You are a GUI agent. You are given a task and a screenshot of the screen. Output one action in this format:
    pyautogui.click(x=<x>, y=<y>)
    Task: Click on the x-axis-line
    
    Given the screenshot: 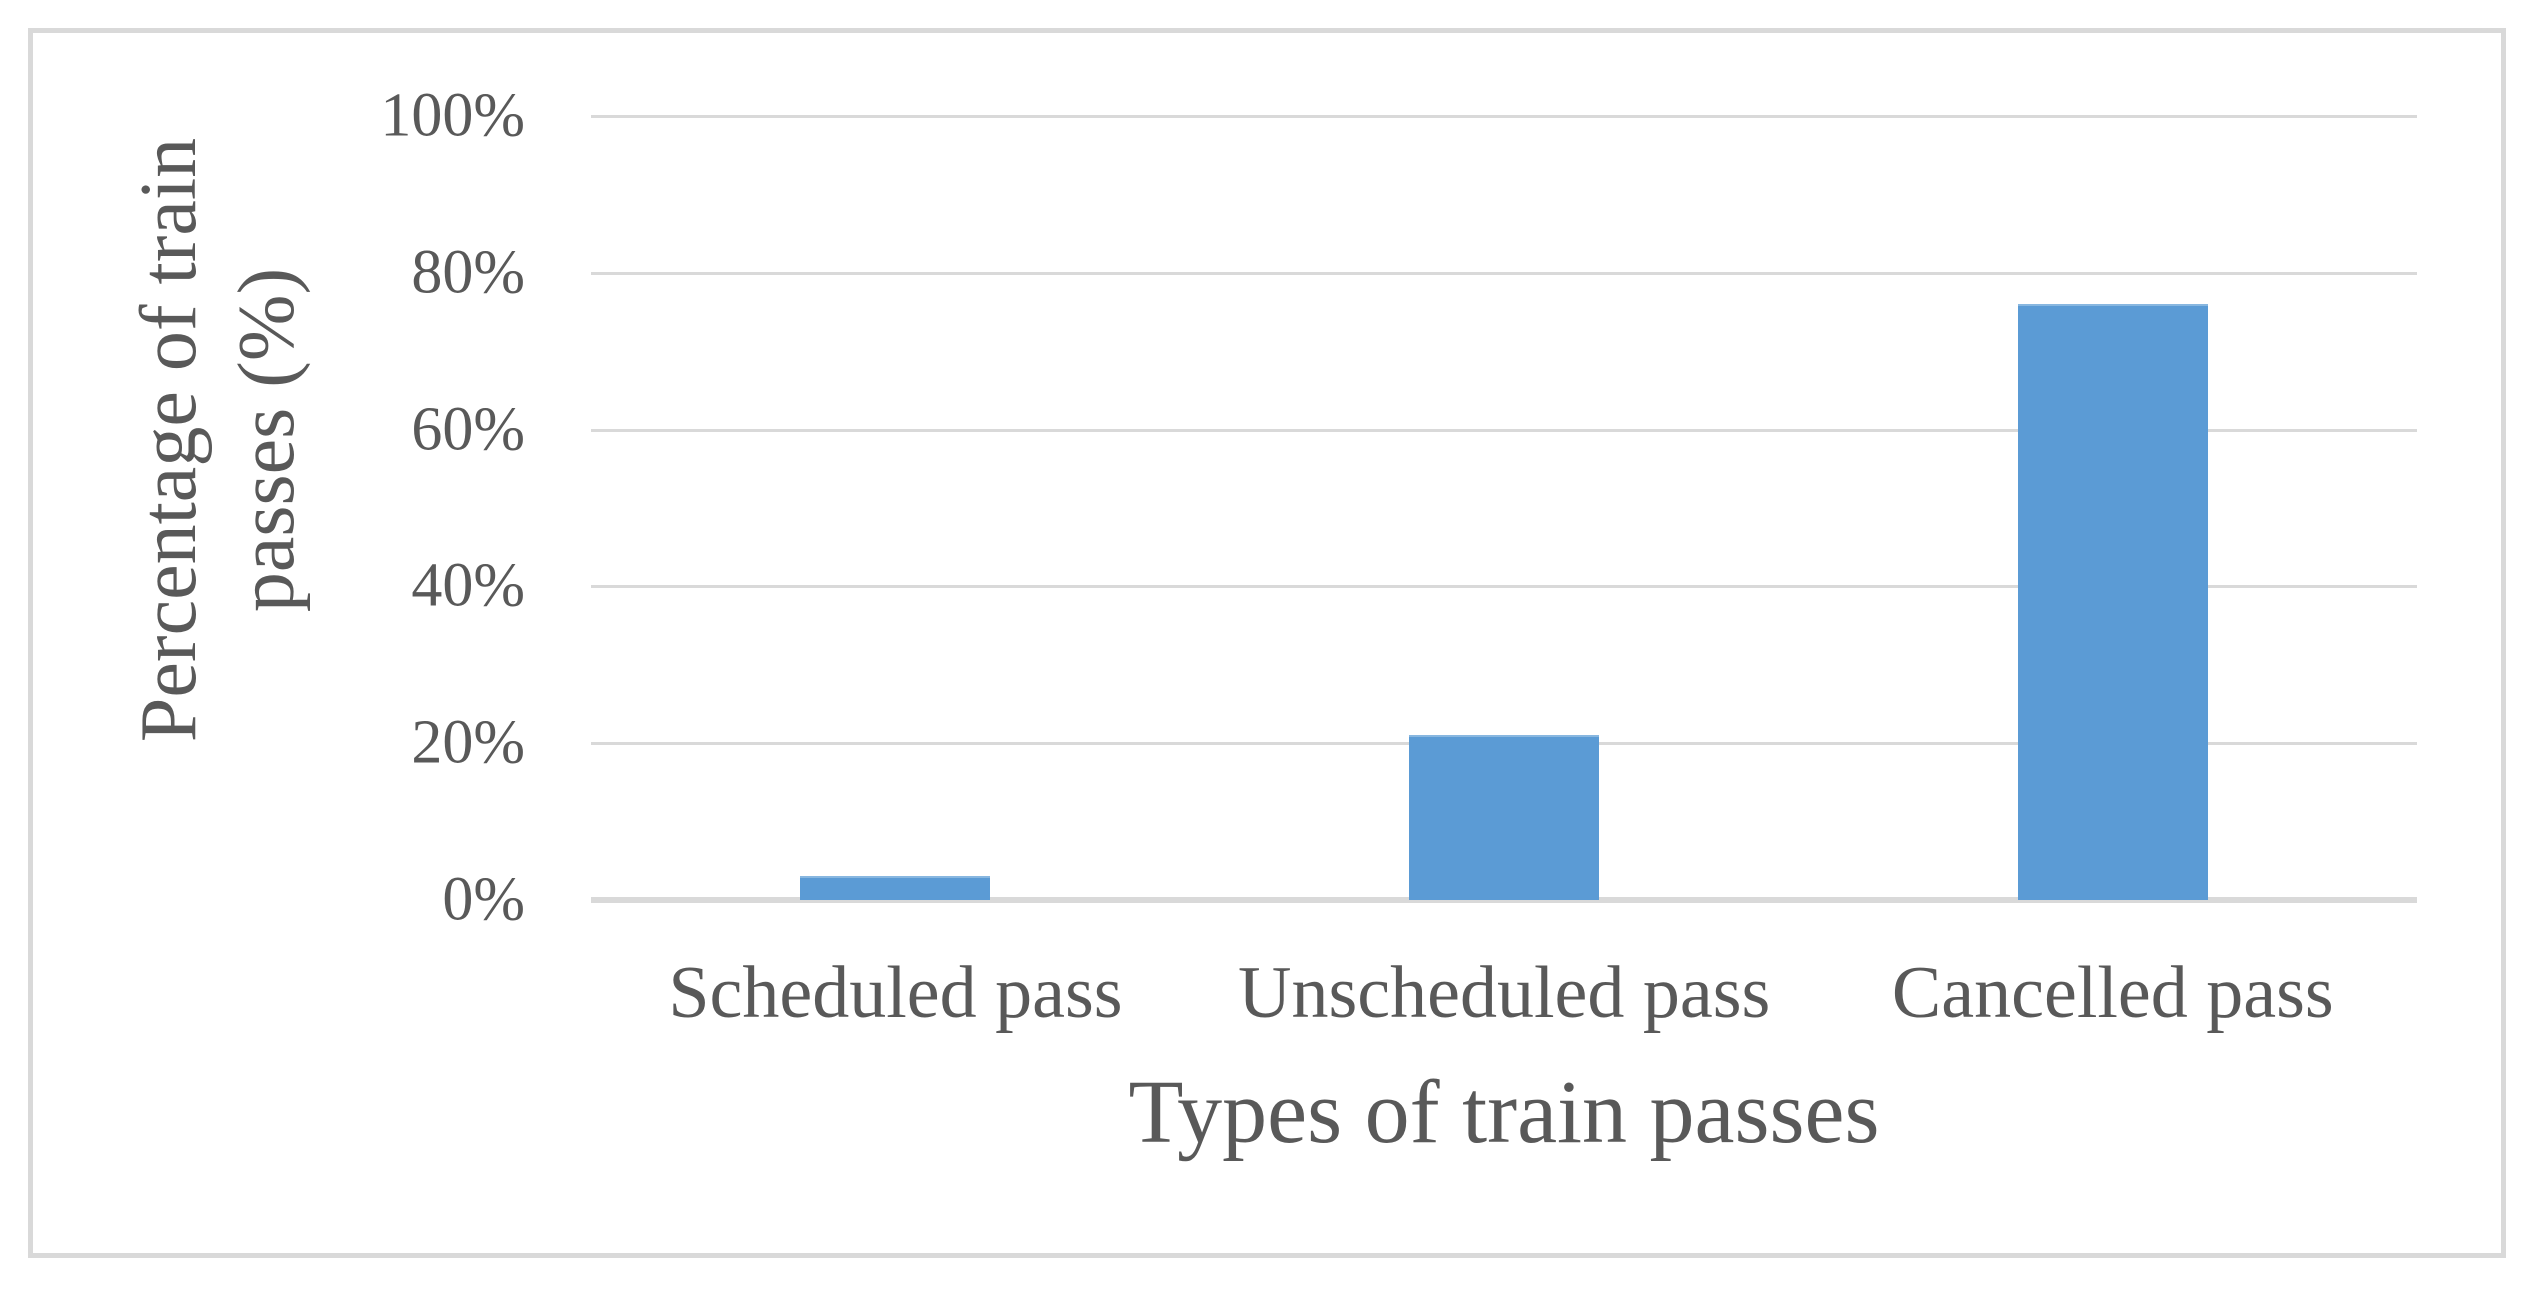 What is the action you would take?
    pyautogui.click(x=1504, y=900)
    